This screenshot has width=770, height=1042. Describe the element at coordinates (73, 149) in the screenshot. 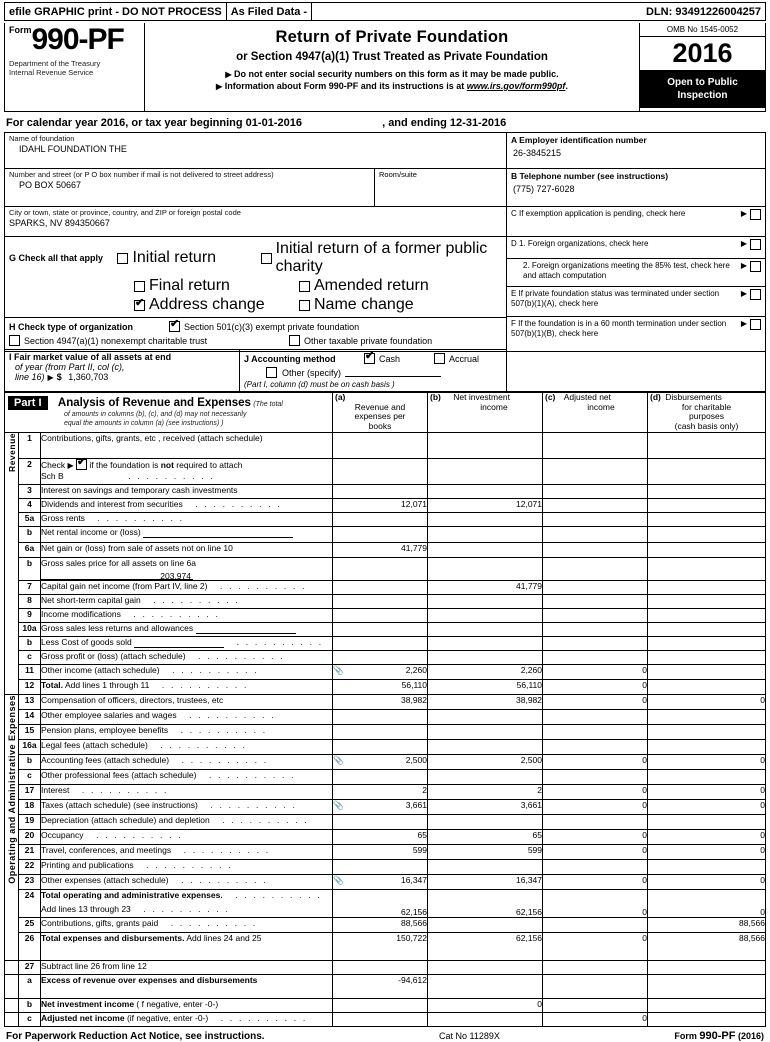

I see `foundation-name-value: IDAHL FOUNDATION THE` at that location.